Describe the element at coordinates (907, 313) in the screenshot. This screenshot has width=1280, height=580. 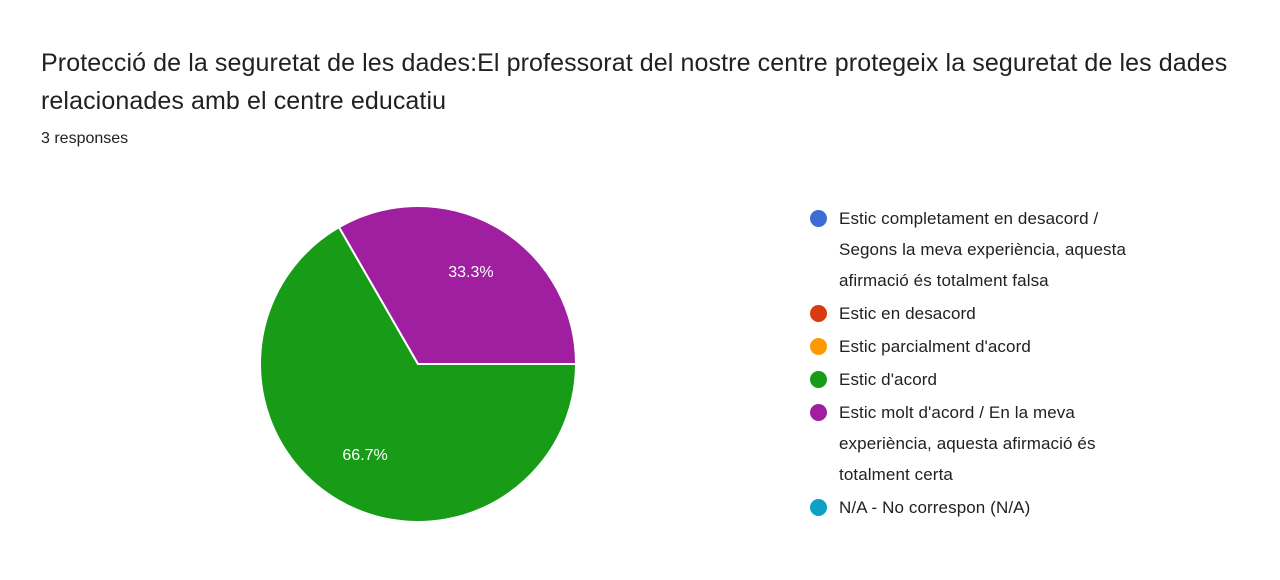
I see `legend-label: Estic en desacord` at that location.